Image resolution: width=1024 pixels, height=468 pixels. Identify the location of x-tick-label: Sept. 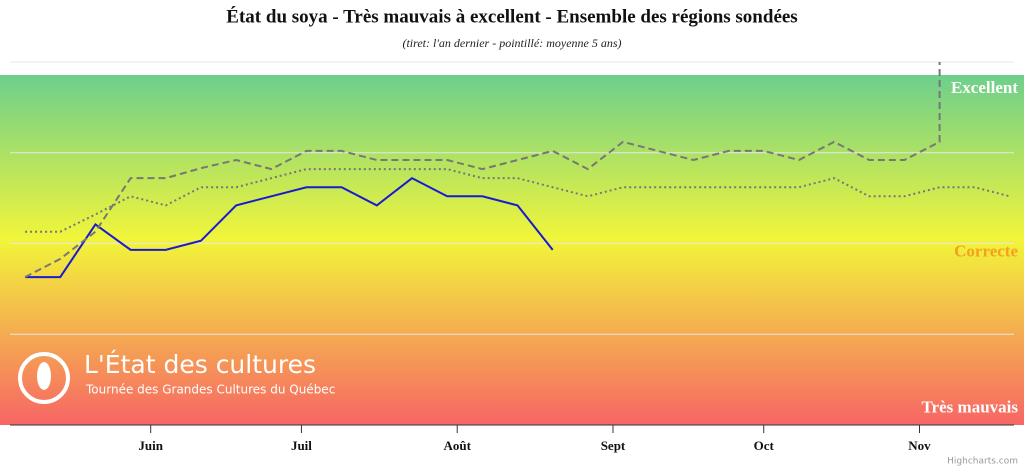
(613, 445).